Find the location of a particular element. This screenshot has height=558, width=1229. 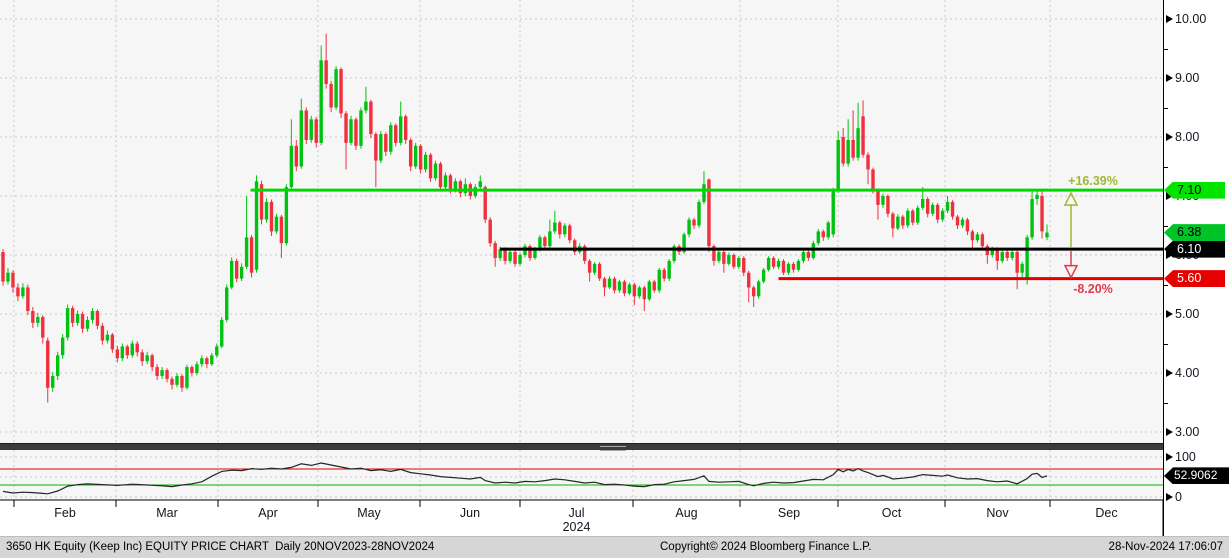

indicator-panel is located at coordinates (581, 478).